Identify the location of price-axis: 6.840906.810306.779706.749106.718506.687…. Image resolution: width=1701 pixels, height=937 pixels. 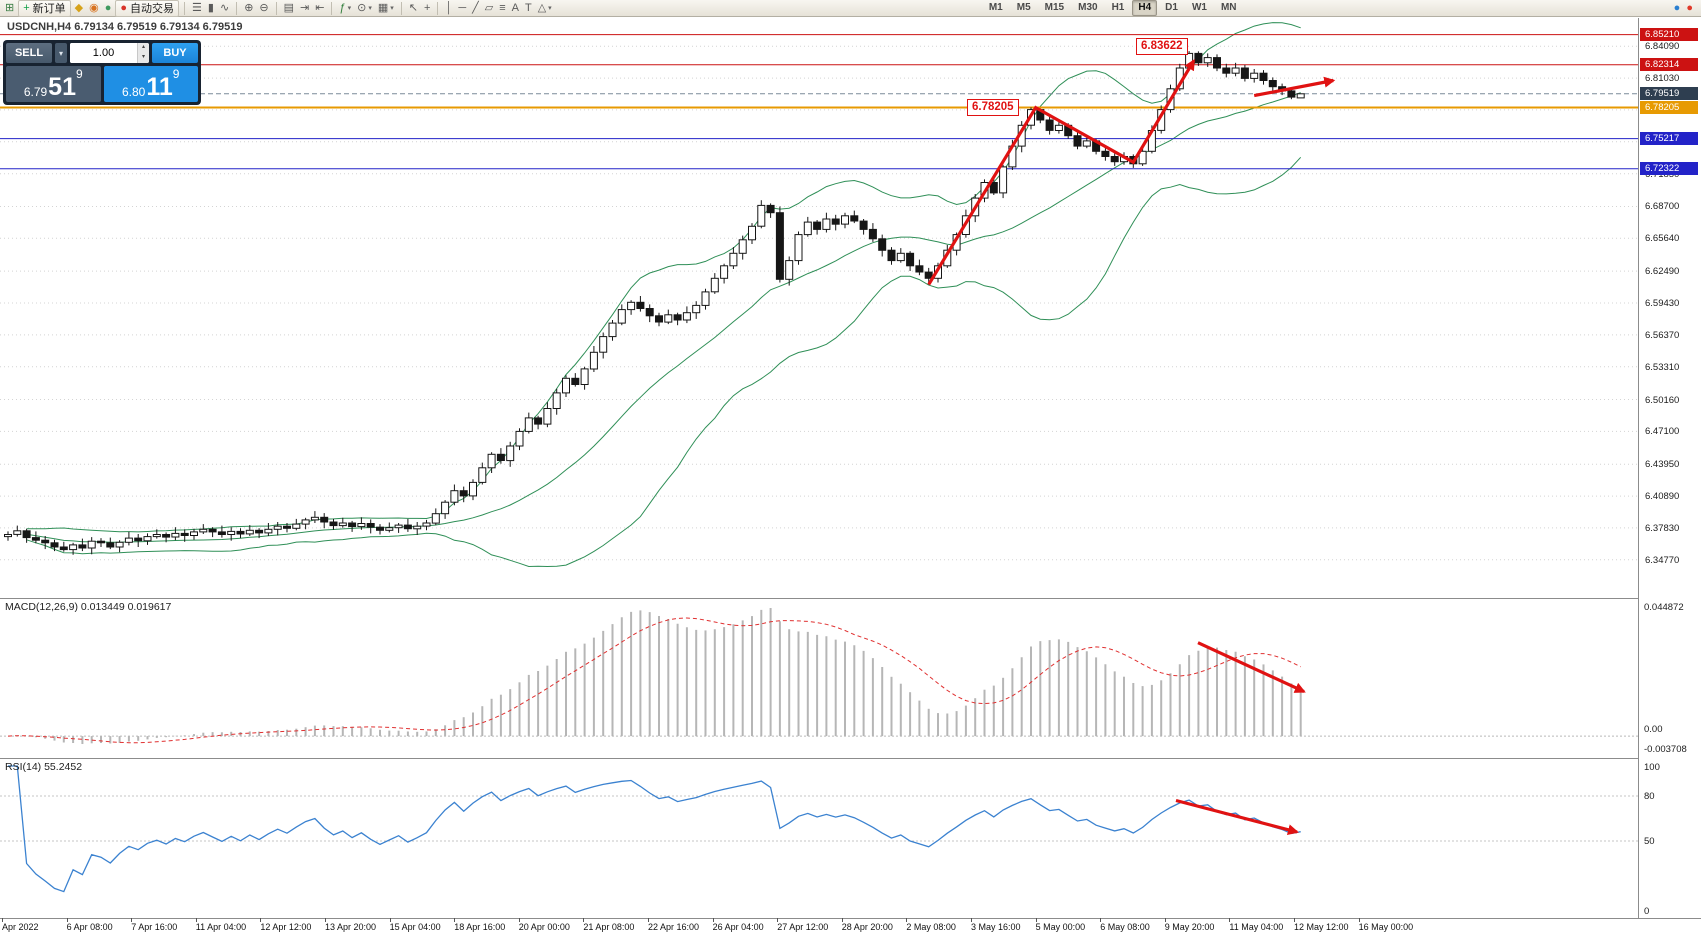
(1669, 468).